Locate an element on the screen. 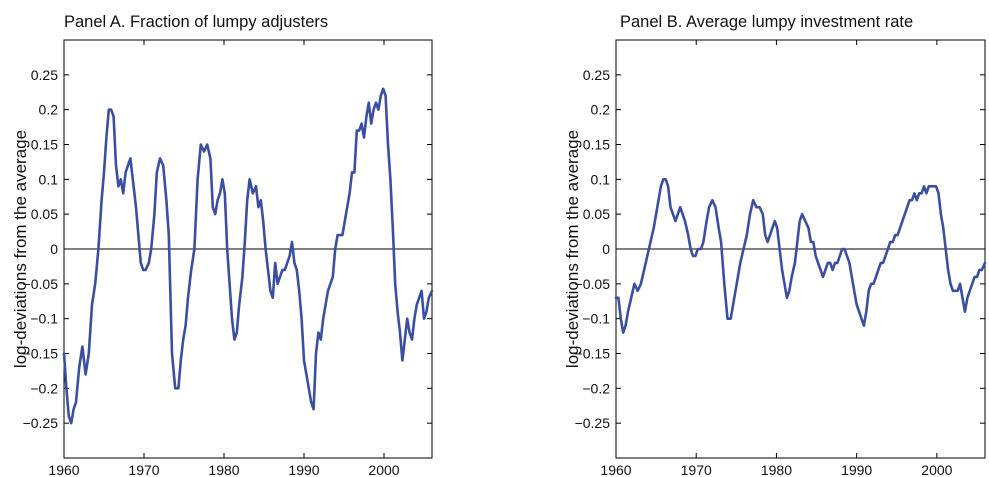  series-line is located at coordinates (800, 256).